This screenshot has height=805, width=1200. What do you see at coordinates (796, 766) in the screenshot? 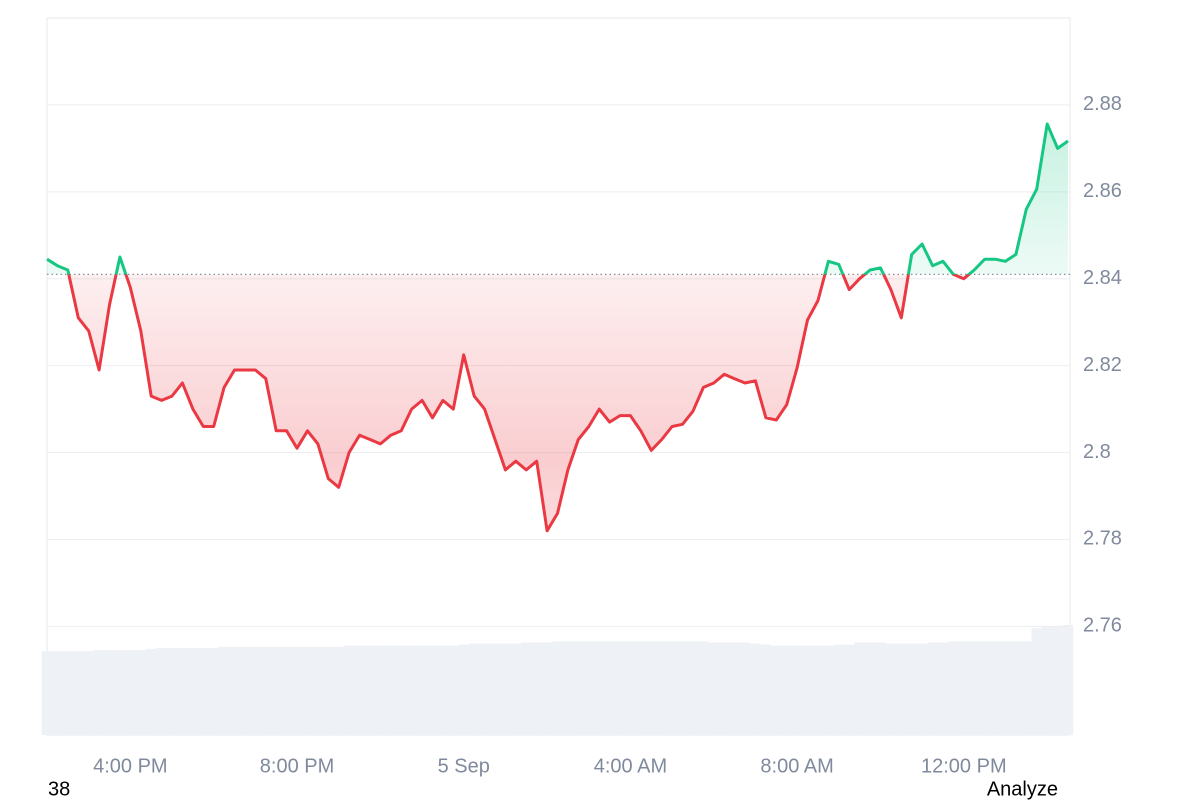
I see `x-tick-label: 8:00 AM` at bounding box center [796, 766].